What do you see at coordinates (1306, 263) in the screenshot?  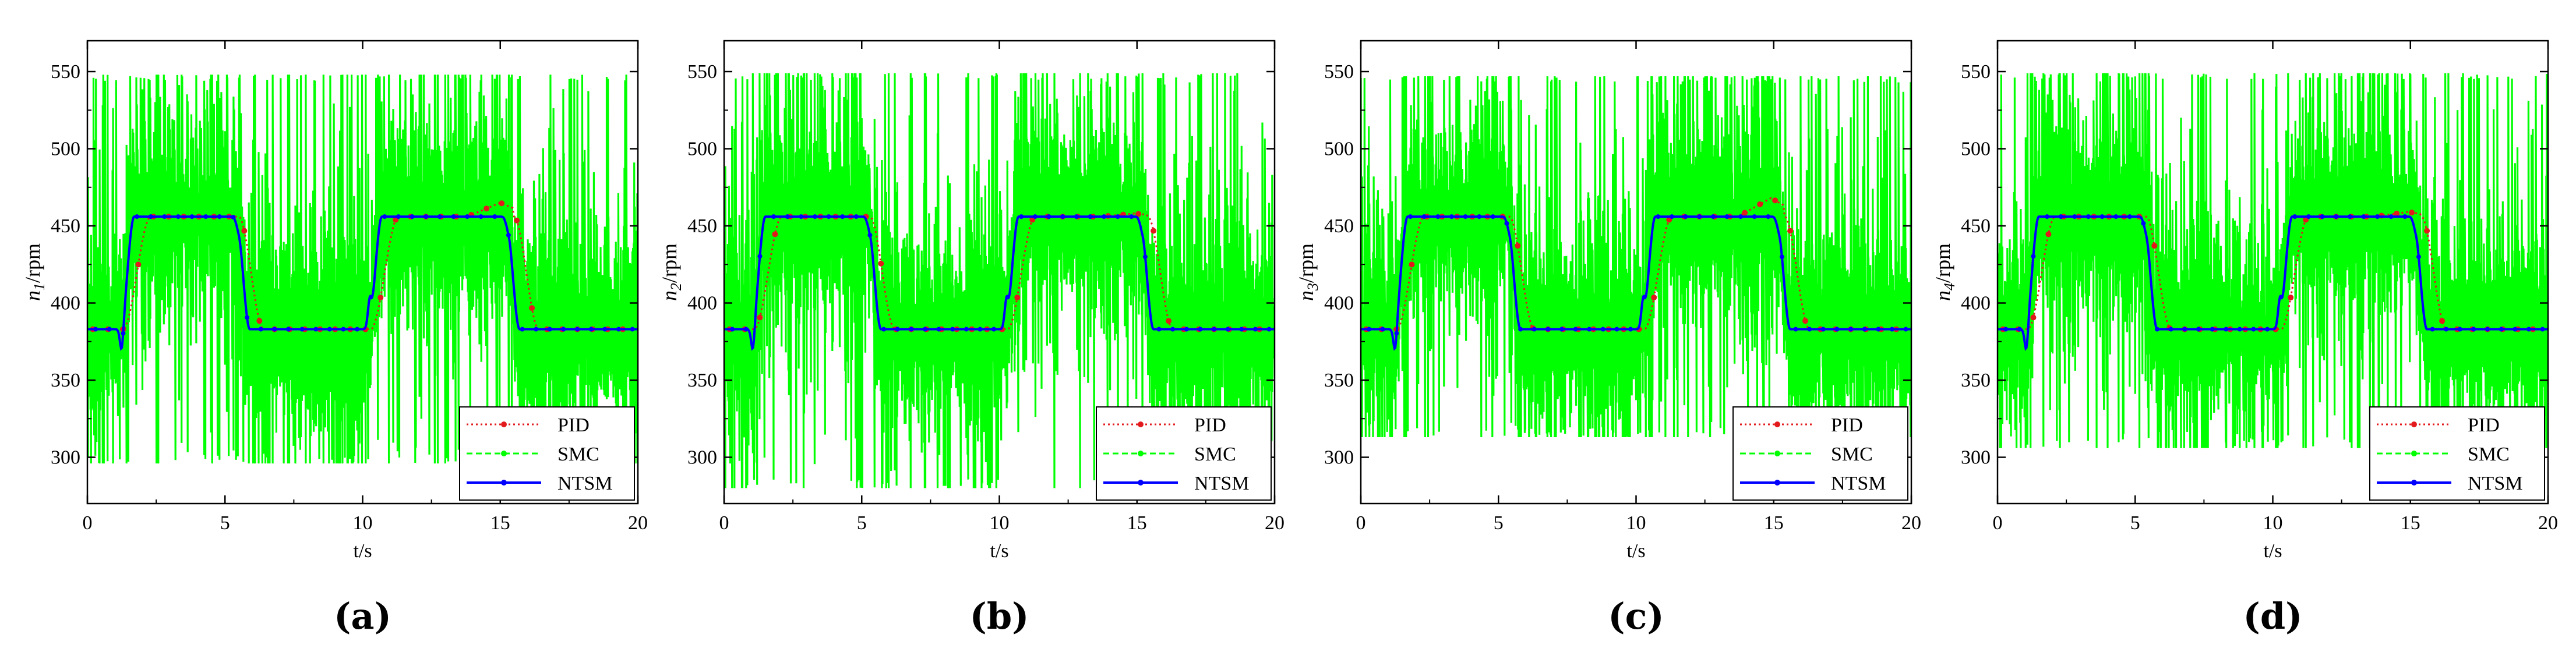 I see `y-label-unit: /rpm` at bounding box center [1306, 263].